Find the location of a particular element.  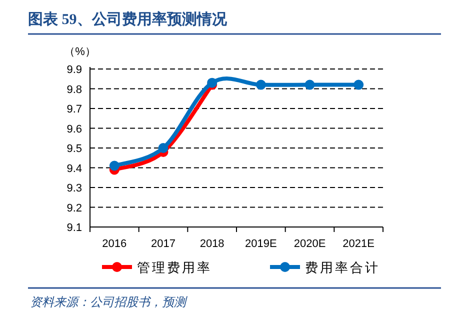

x-tick-label: 2016 is located at coordinates (114, 244).